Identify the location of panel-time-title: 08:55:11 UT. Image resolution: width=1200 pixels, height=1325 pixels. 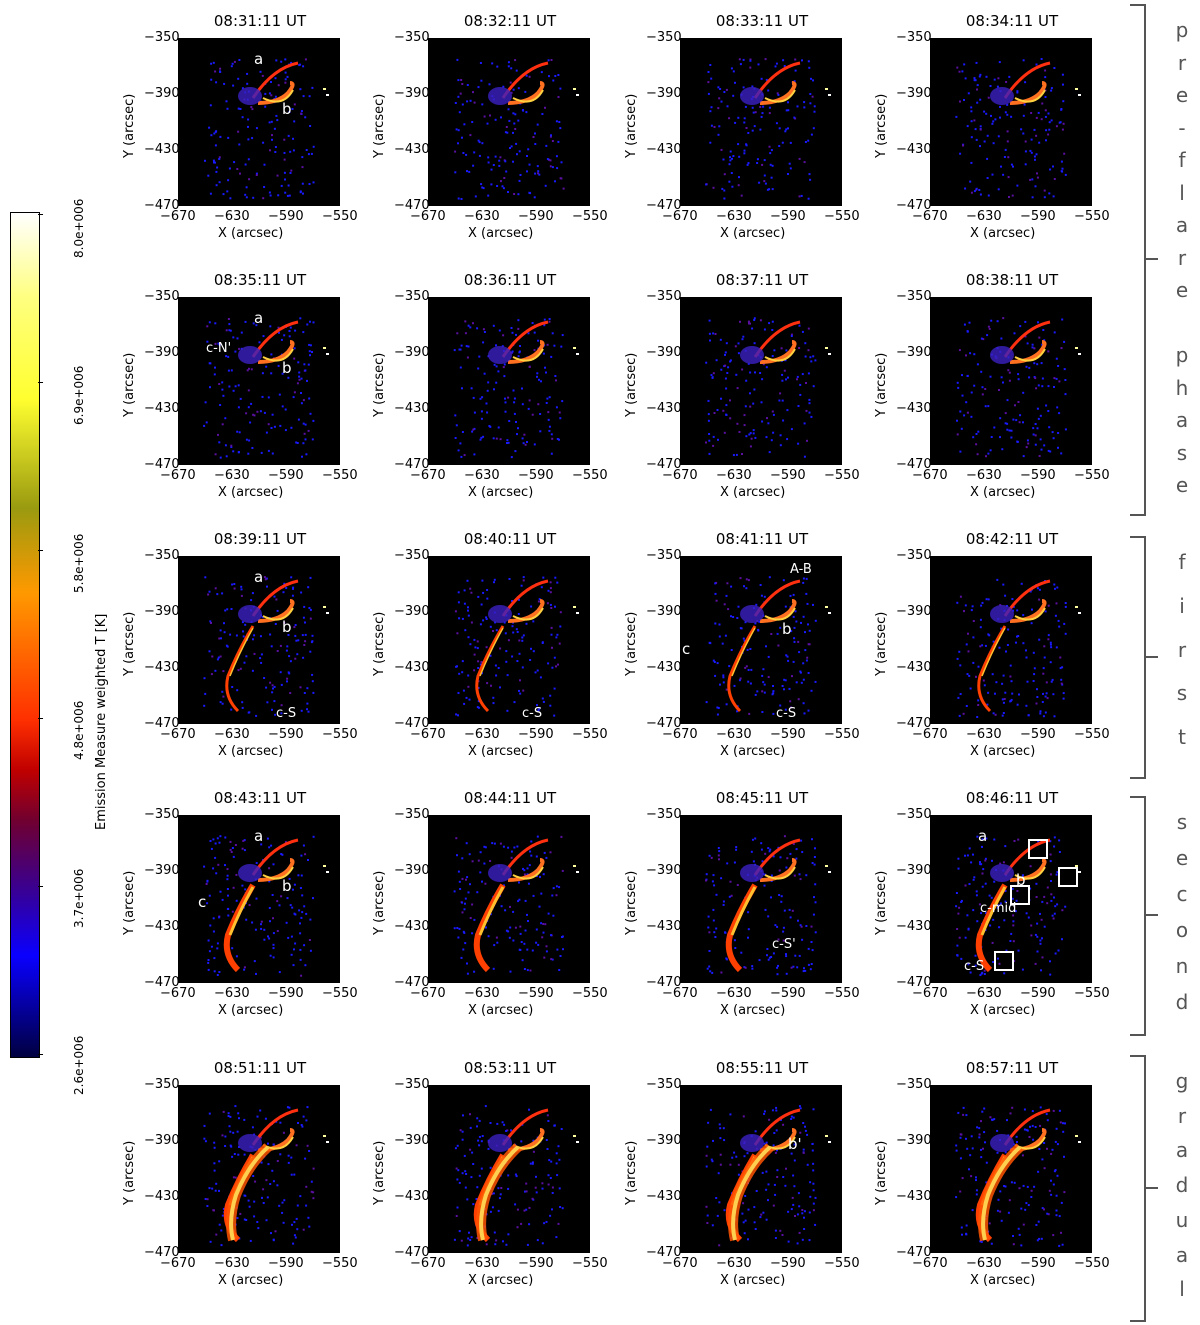
(762, 1068).